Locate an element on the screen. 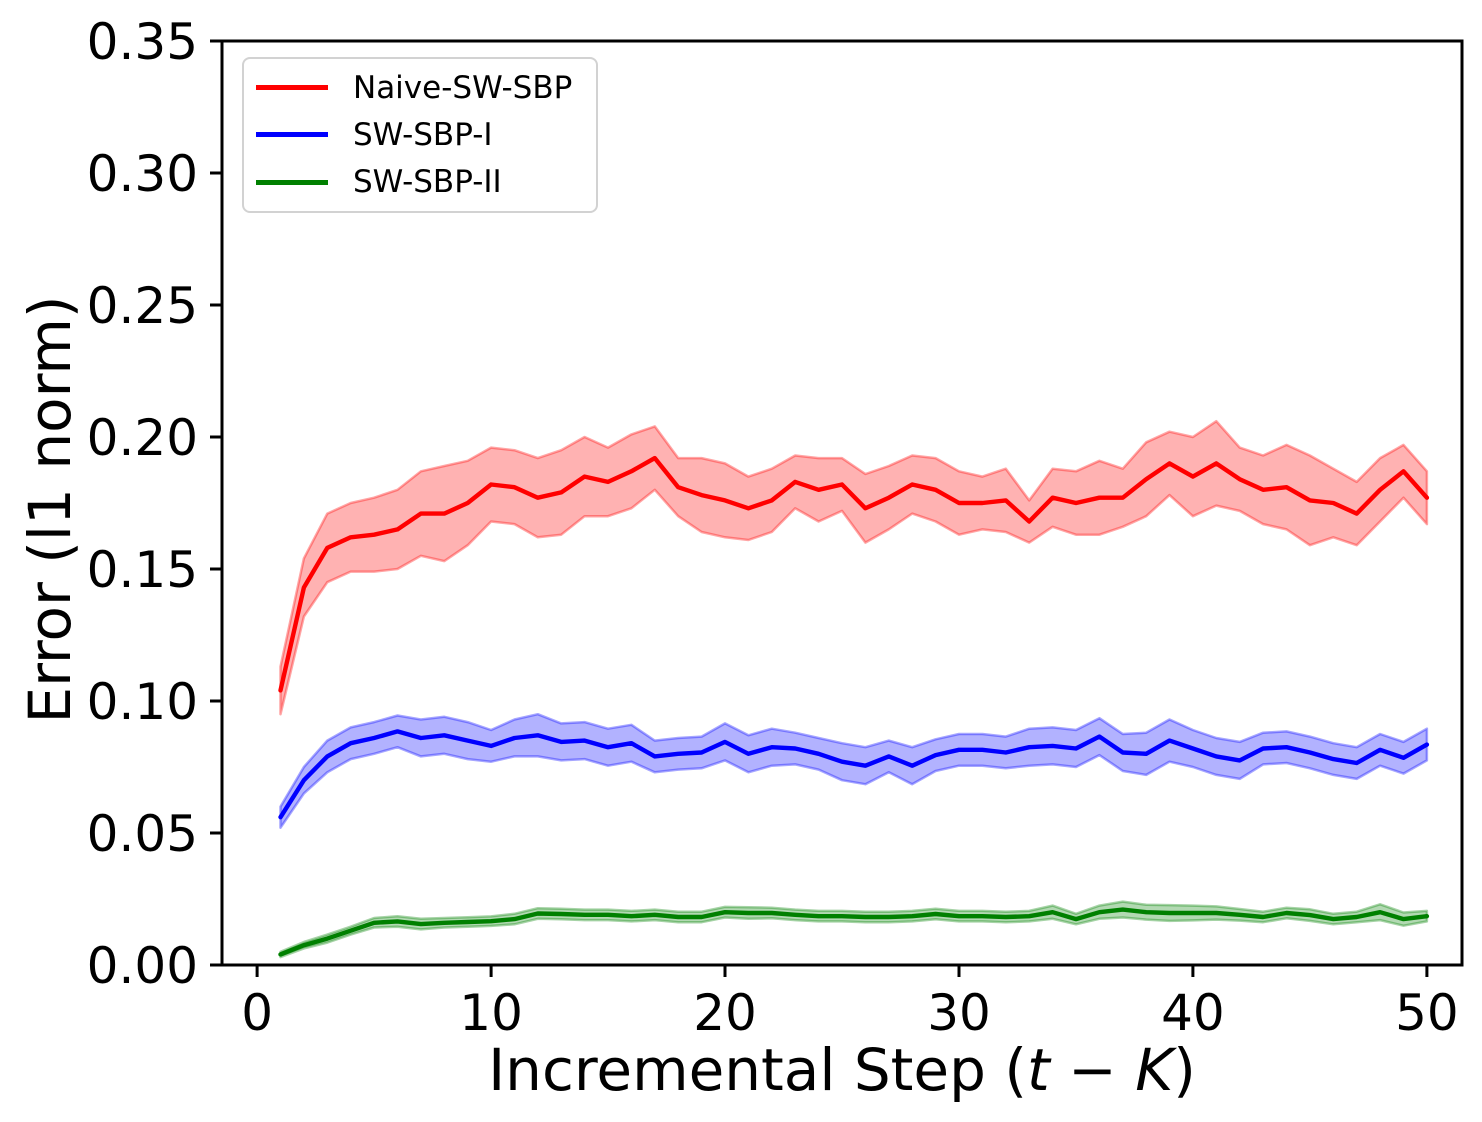 This screenshot has width=1482, height=1122. x-tick-label: 20 is located at coordinates (725, 1013).